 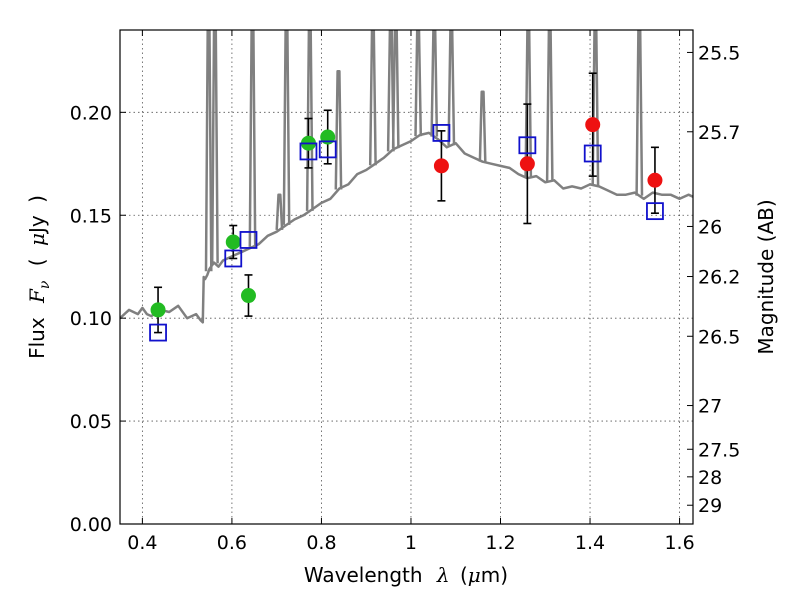 What do you see at coordinates (500, 543) in the screenshot?
I see `x-tick-label: 1.2` at bounding box center [500, 543].